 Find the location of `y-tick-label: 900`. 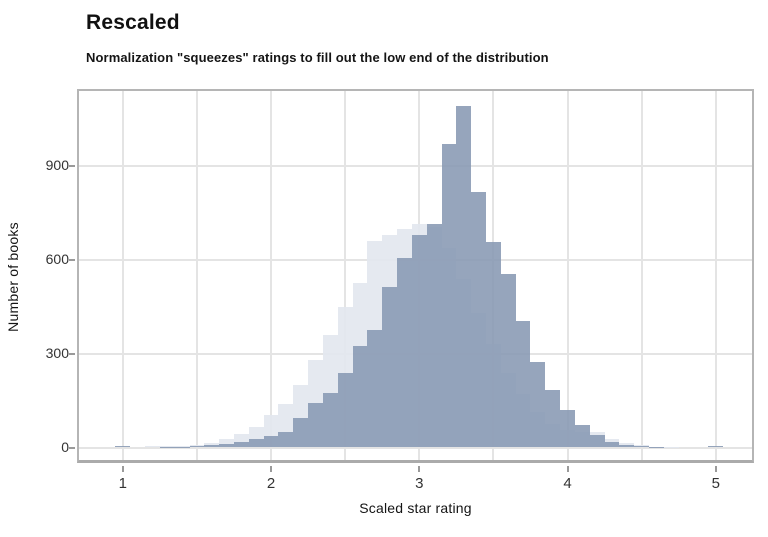

y-tick-label: 900 is located at coordinates (57, 165).